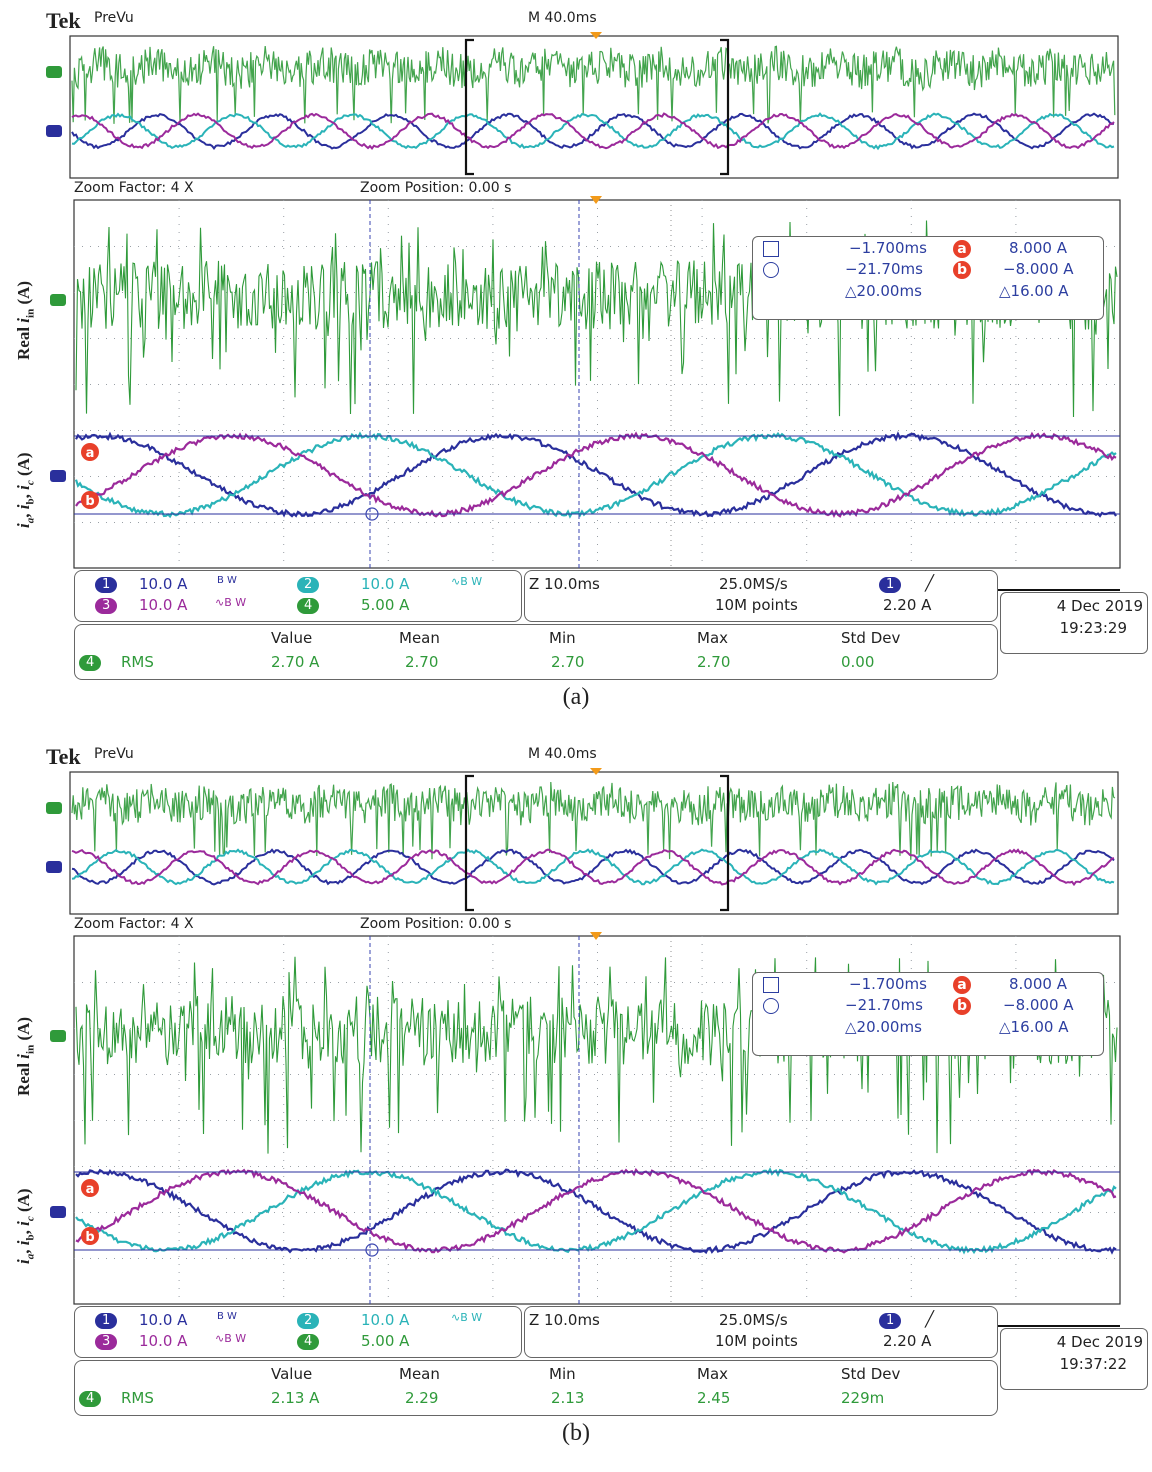 This screenshot has height=1472, width=1152. Describe the element at coordinates (422, 1398) in the screenshot. I see `meas-mean: 2.29` at that location.